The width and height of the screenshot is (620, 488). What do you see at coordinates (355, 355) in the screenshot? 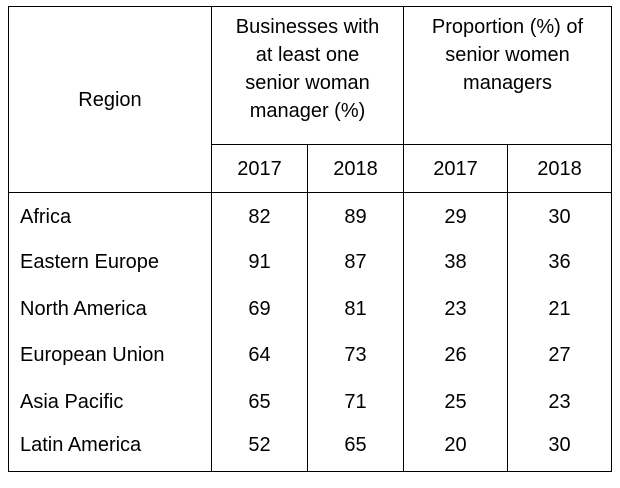
I see `value-cell: 73` at bounding box center [355, 355].